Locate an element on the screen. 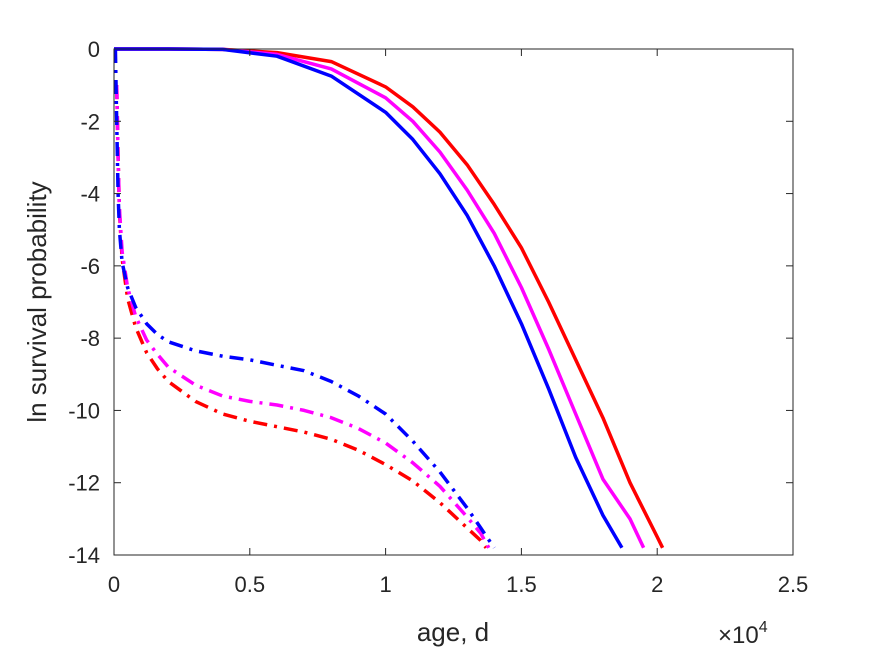 Image resolution: width=875 pixels, height=656 pixels. y-tick-label: -12 is located at coordinates (84, 483).